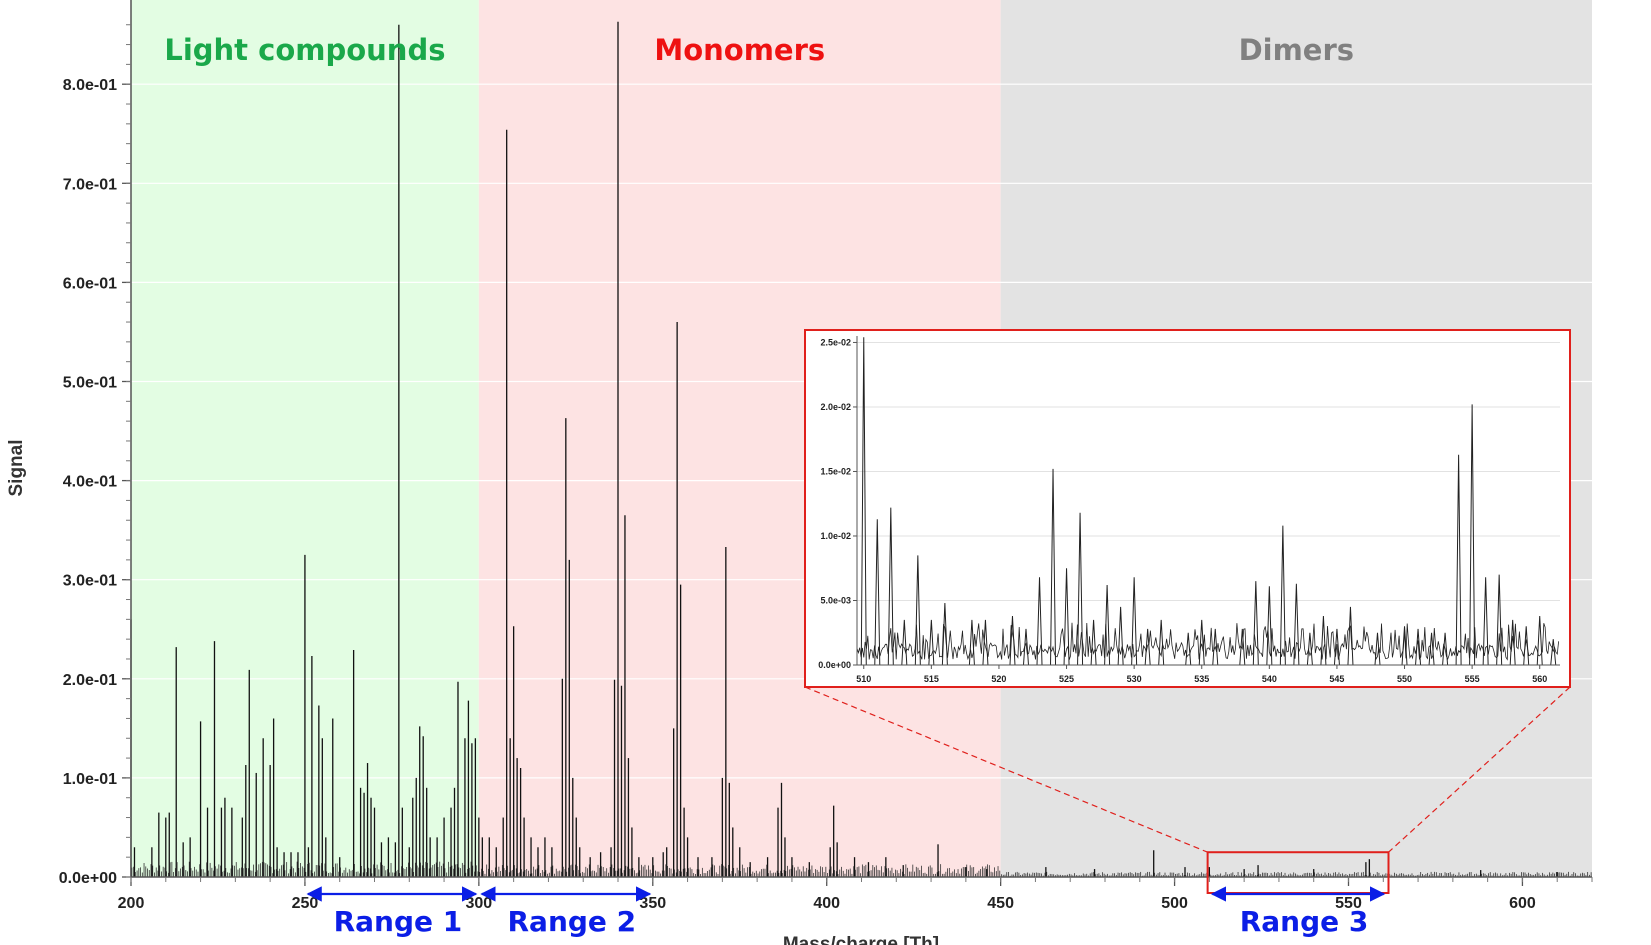  What do you see at coordinates (1336, 679) in the screenshot?
I see `inset-x-tick-label: 545` at bounding box center [1336, 679].